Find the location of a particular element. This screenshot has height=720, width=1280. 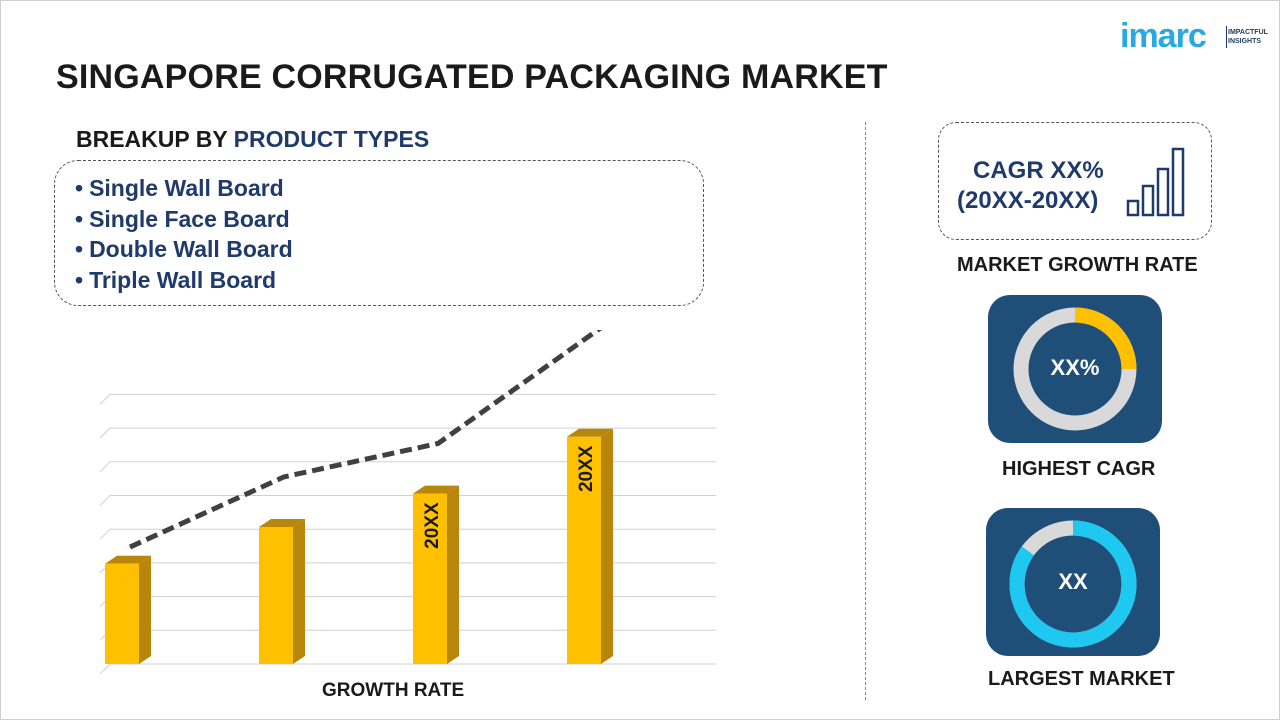

growth-bars-icon is located at coordinates (1155, 182).